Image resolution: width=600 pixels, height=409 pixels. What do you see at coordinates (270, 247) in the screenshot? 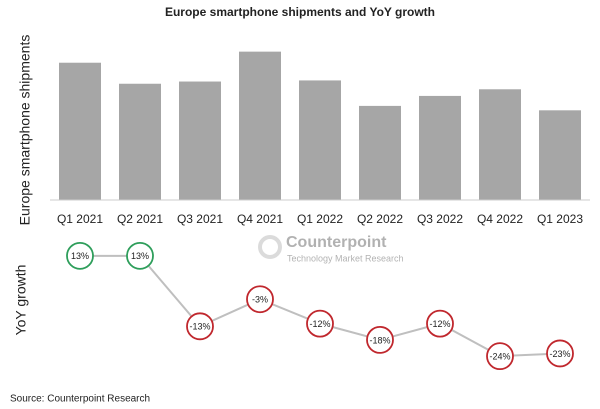
I see `watermark-logo` at bounding box center [270, 247].